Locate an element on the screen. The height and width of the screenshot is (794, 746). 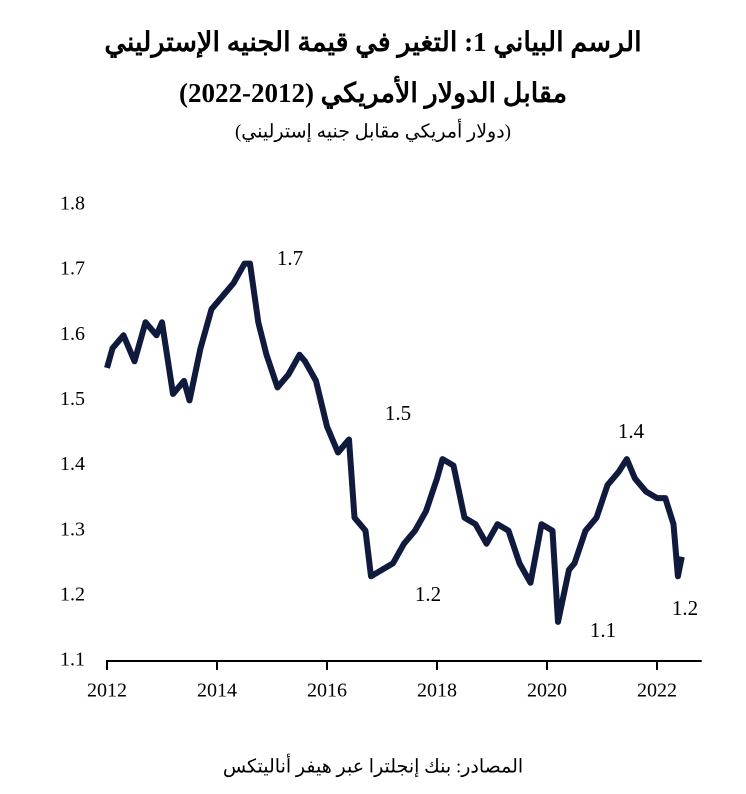
annotation: 1.7 is located at coordinates (290, 258).